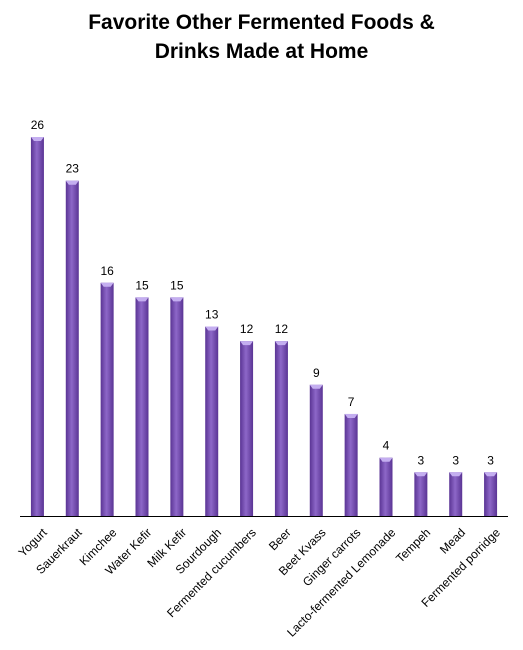 This screenshot has width=523, height=650. What do you see at coordinates (107, 271) in the screenshot?
I see `data-label: 16` at bounding box center [107, 271].